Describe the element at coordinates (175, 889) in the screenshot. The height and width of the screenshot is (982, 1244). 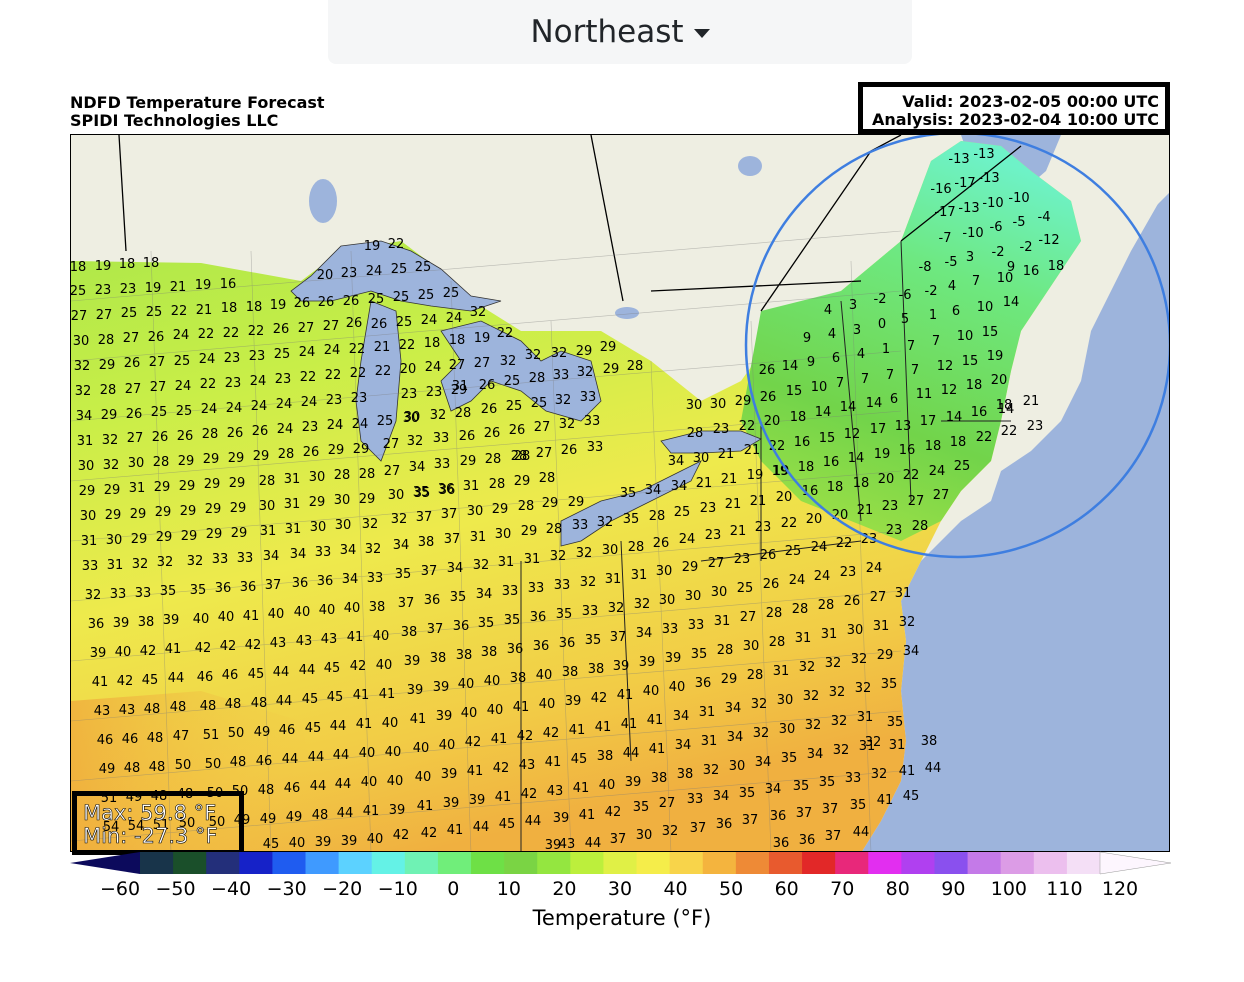
I see `colorbar-tick-label: −50` at that location.